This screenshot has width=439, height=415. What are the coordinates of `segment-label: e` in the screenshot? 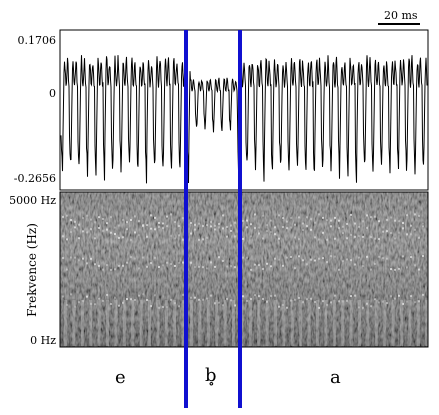 It's located at (120, 377).